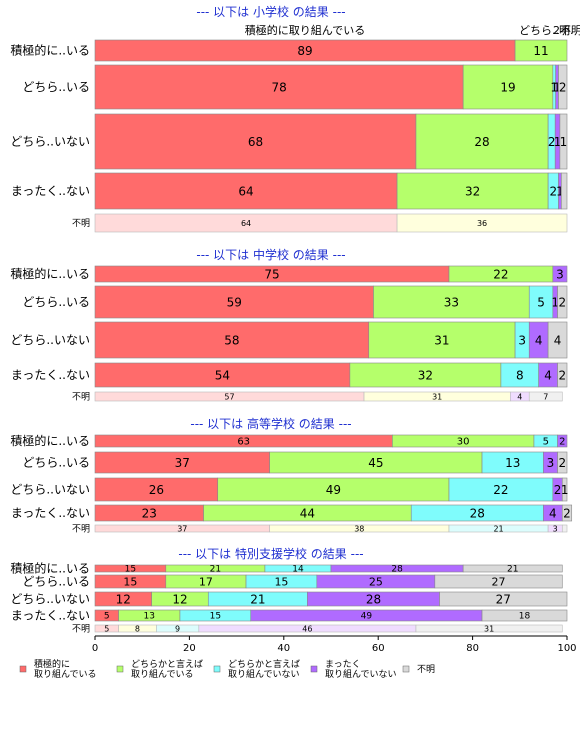  What do you see at coordinates (255, 142) in the screenshot?
I see `data-label: 68` at bounding box center [255, 142].